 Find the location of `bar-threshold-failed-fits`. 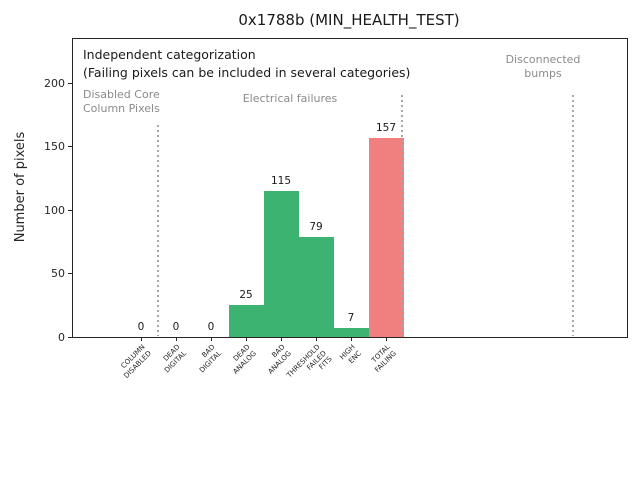

bar-threshold-failed-fits is located at coordinates (316, 286).